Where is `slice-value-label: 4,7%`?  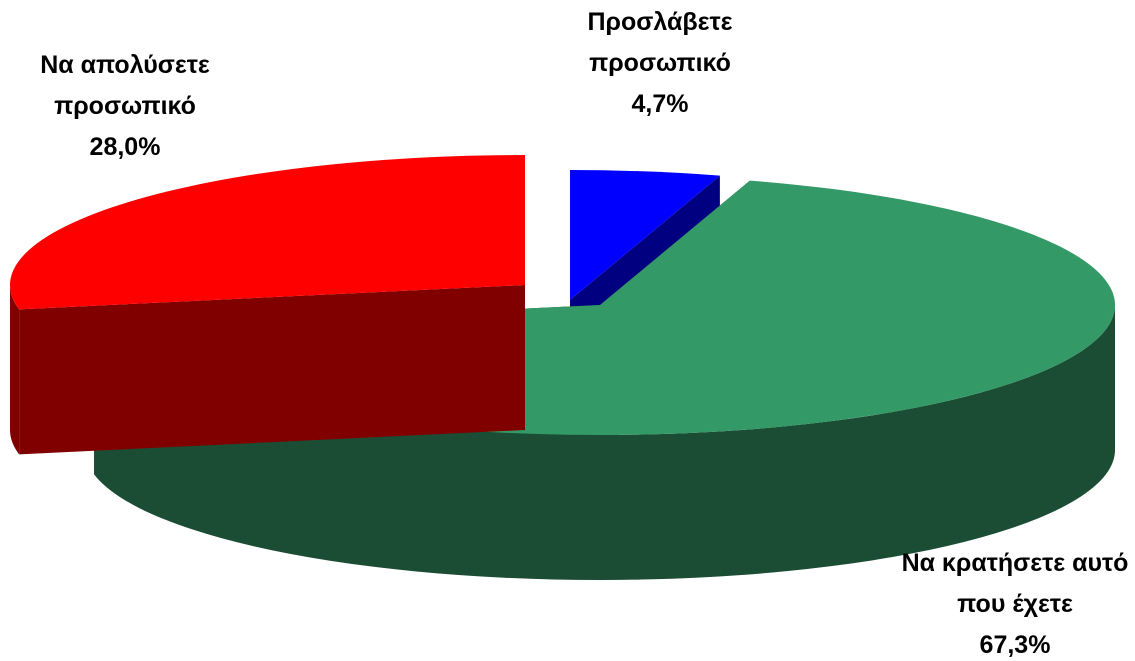 slice-value-label: 4,7% is located at coordinates (660, 104).